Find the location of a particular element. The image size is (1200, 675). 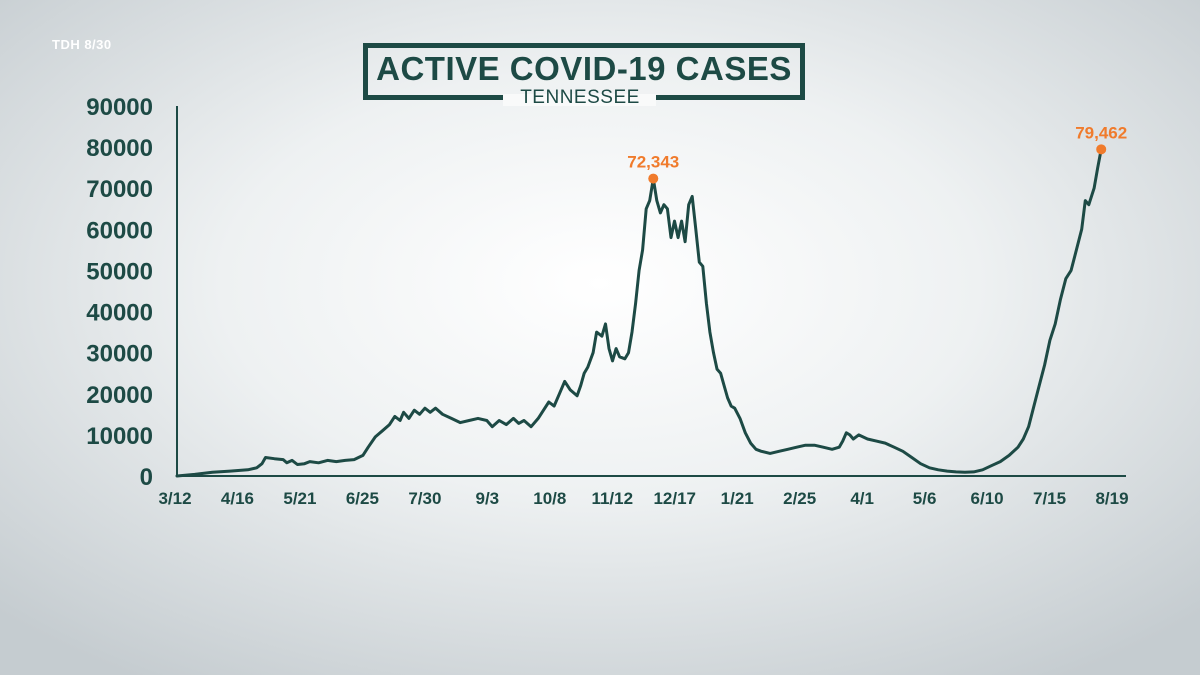

y-tick-label: 50000 is located at coordinates (119, 271).